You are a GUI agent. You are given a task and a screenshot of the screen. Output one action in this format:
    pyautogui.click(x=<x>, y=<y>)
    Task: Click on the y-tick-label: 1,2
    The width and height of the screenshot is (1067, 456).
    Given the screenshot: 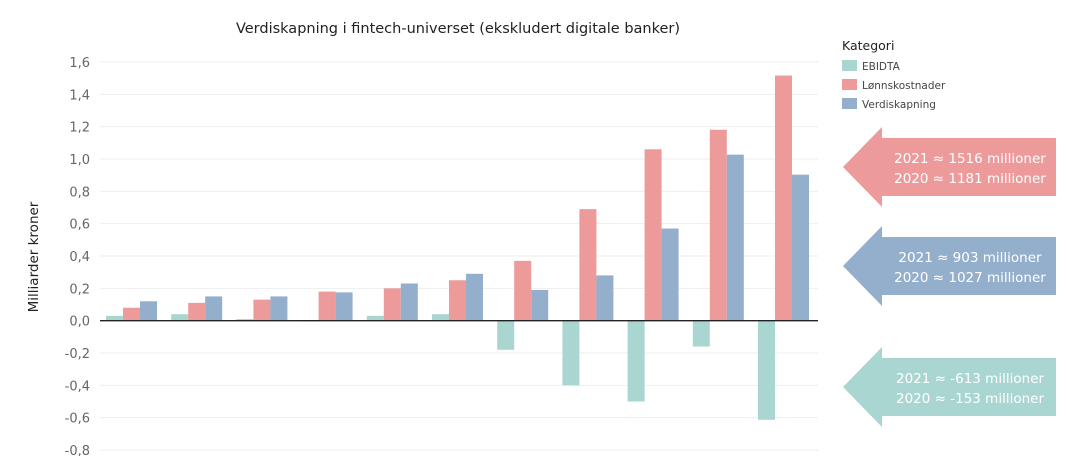 What is the action you would take?
    pyautogui.click(x=79, y=128)
    